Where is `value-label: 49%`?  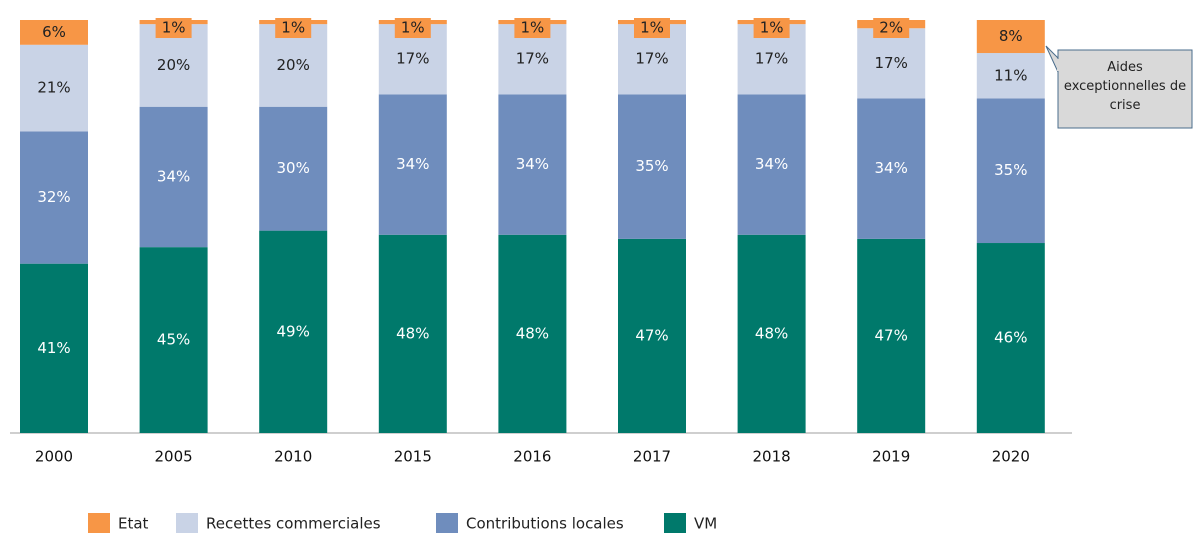 value-label: 49% is located at coordinates (293, 331).